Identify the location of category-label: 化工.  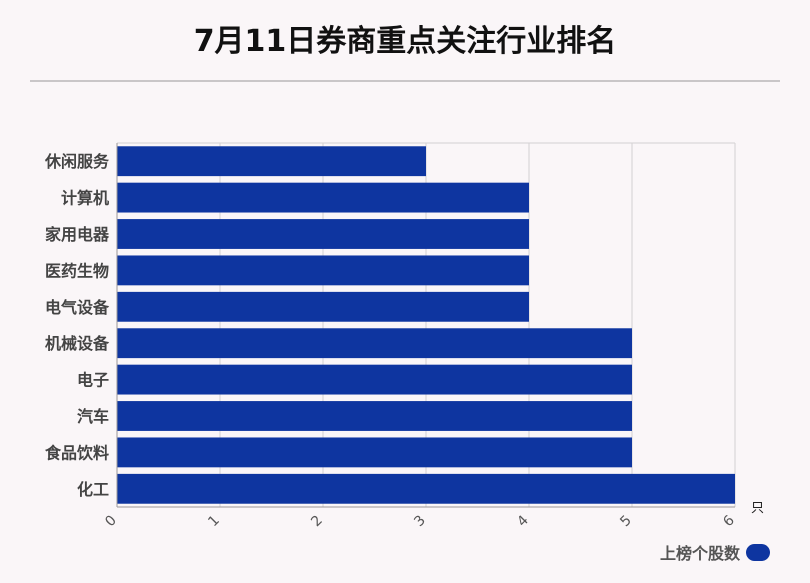
(93, 489).